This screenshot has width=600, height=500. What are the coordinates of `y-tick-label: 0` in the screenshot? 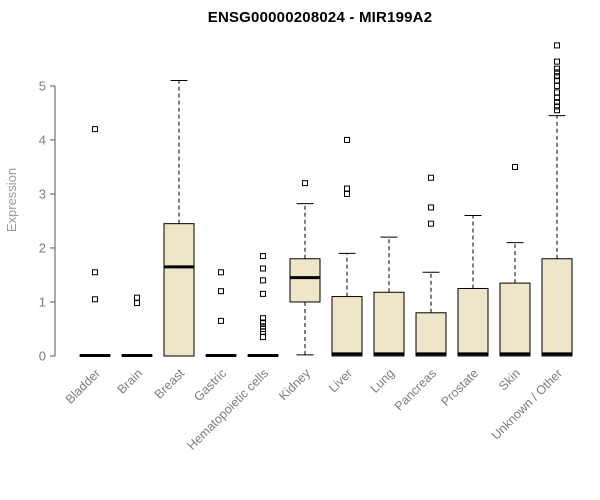 It's located at (42, 356).